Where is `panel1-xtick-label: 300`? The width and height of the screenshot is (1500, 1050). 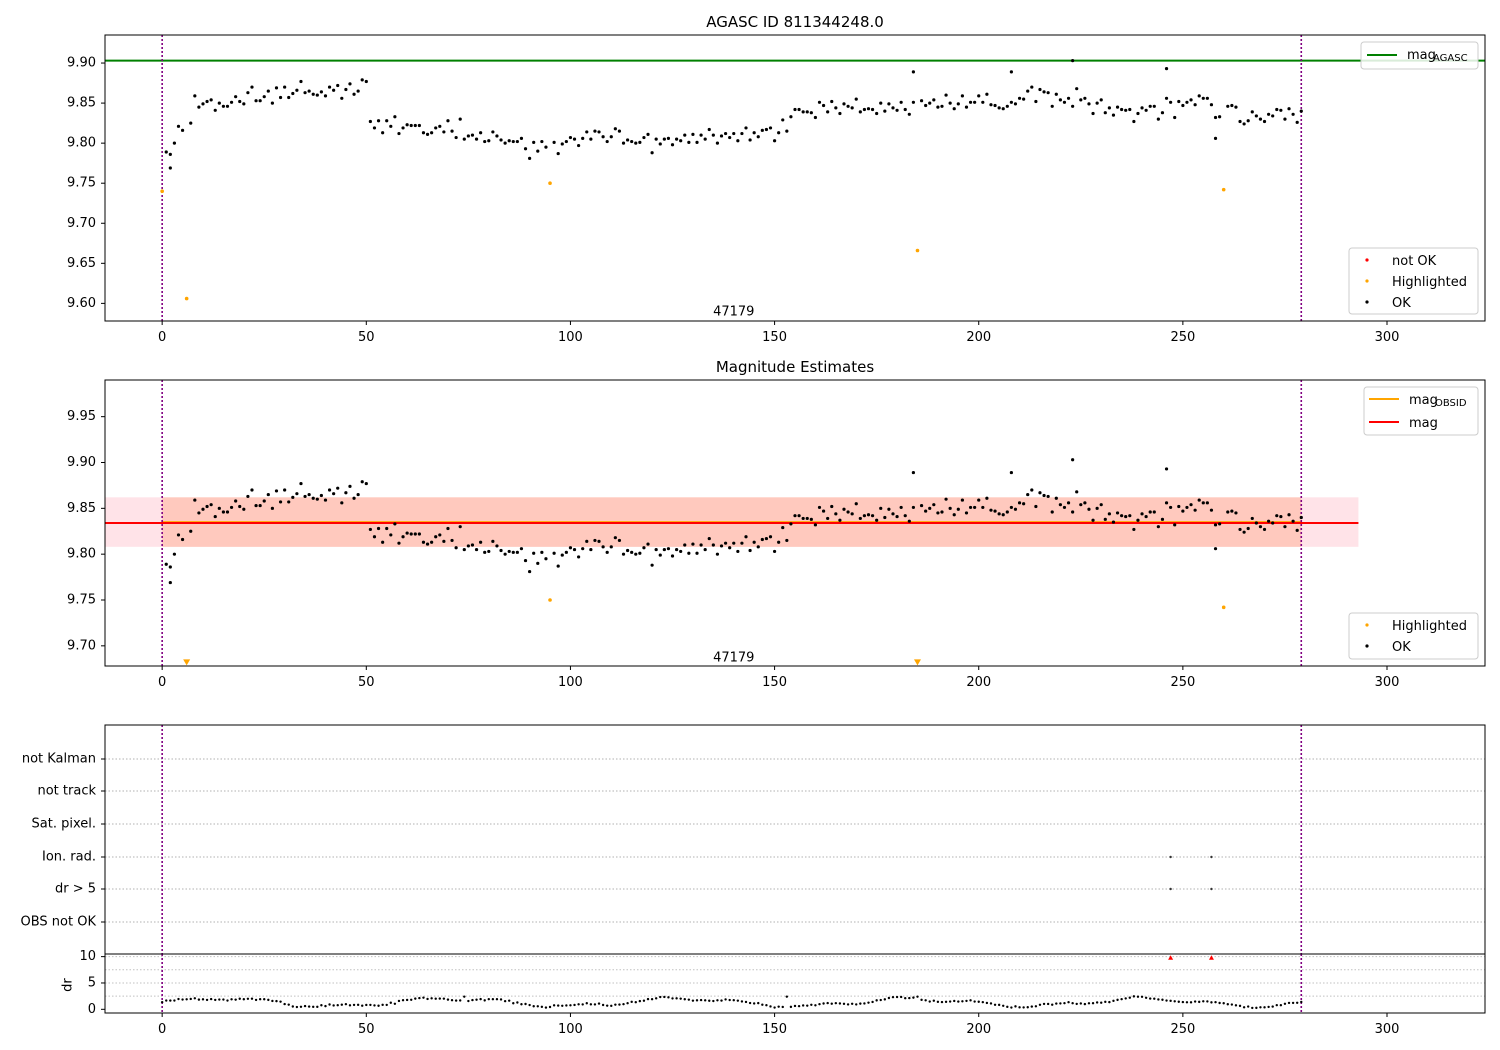 panel1-xtick-label: 300 is located at coordinates (1387, 337).